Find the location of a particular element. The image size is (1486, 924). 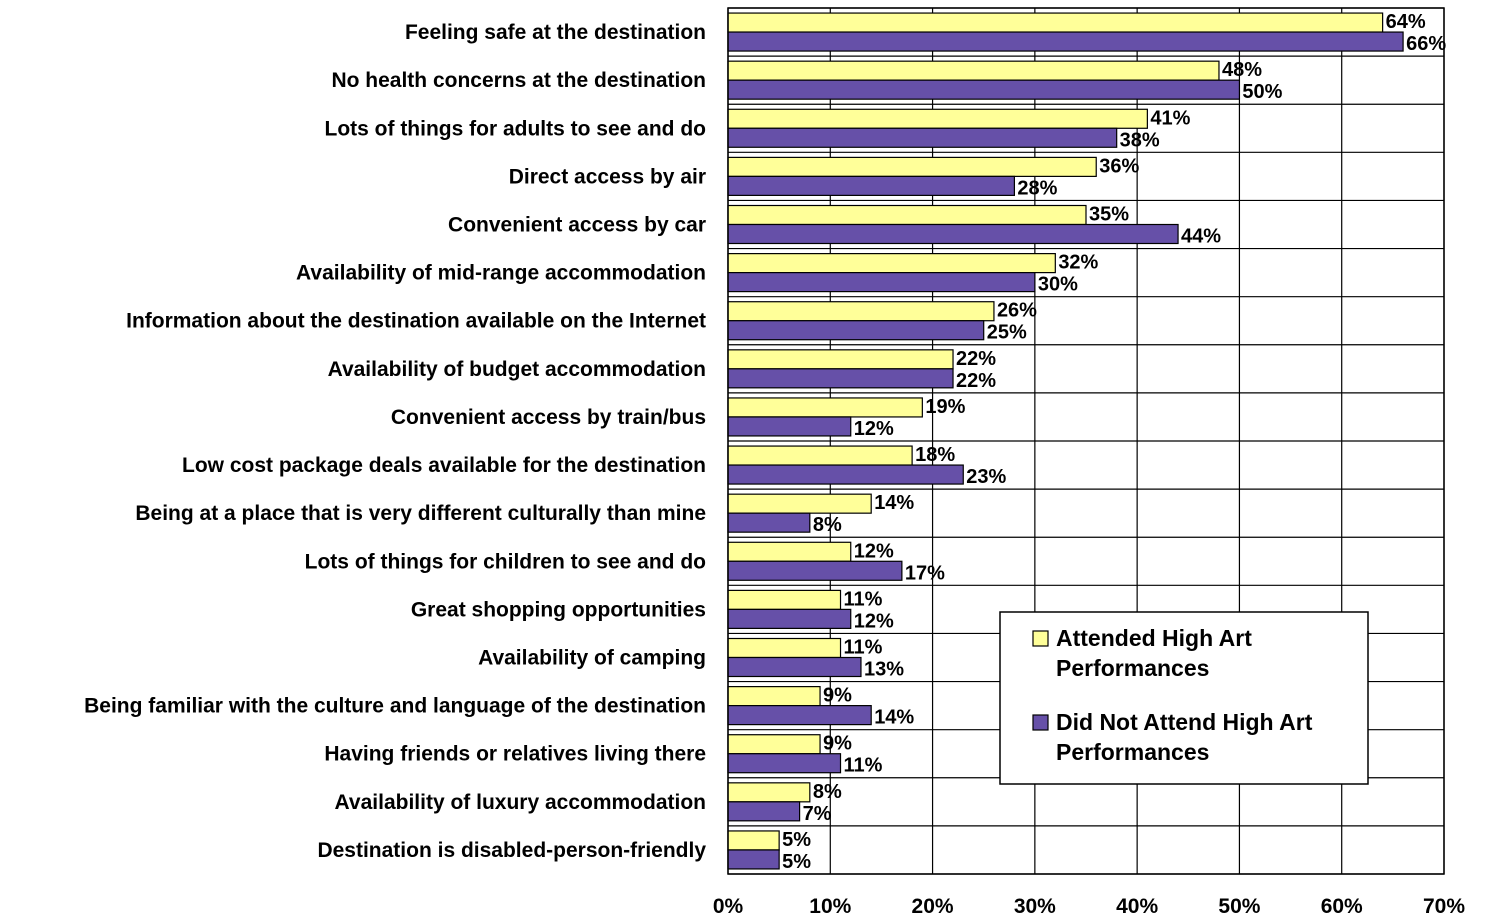

x-tick-label: 20% is located at coordinates (933, 906).